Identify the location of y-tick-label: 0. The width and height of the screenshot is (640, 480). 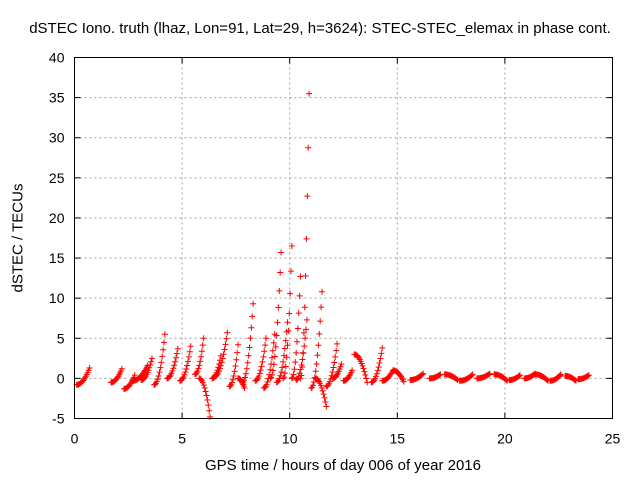
(61, 378).